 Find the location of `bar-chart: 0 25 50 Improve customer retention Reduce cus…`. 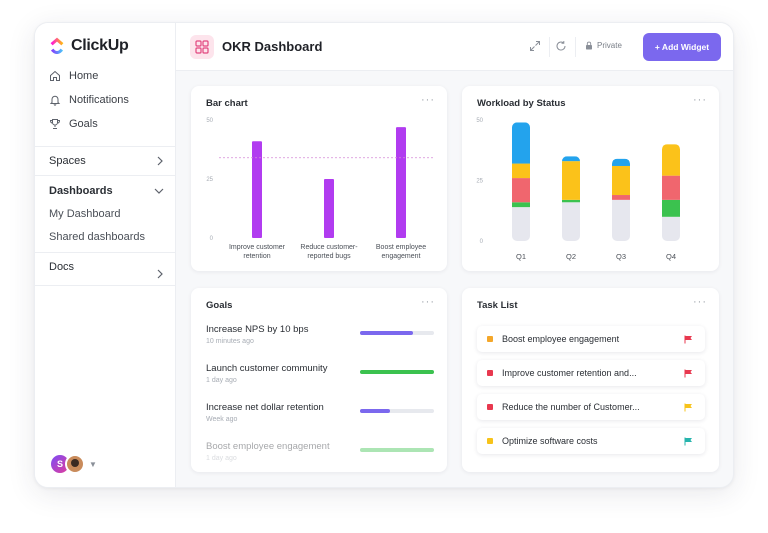

bar-chart: 0 25 50 Improve customer retention Reduce cus… is located at coordinates (319, 189).